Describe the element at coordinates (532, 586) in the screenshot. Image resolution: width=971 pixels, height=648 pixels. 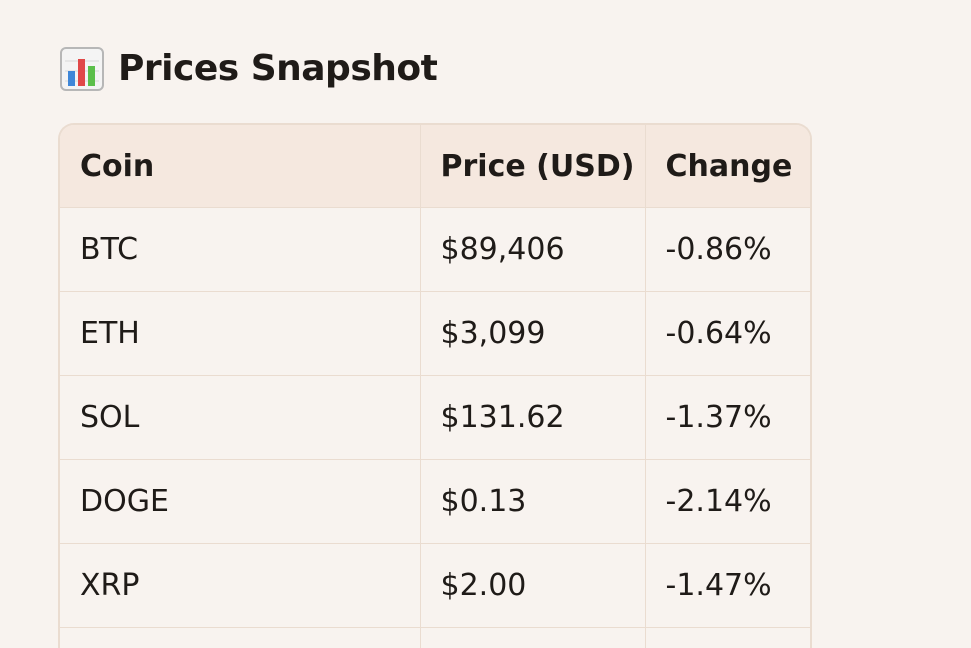
I see `price-cell: $2.00` at that location.